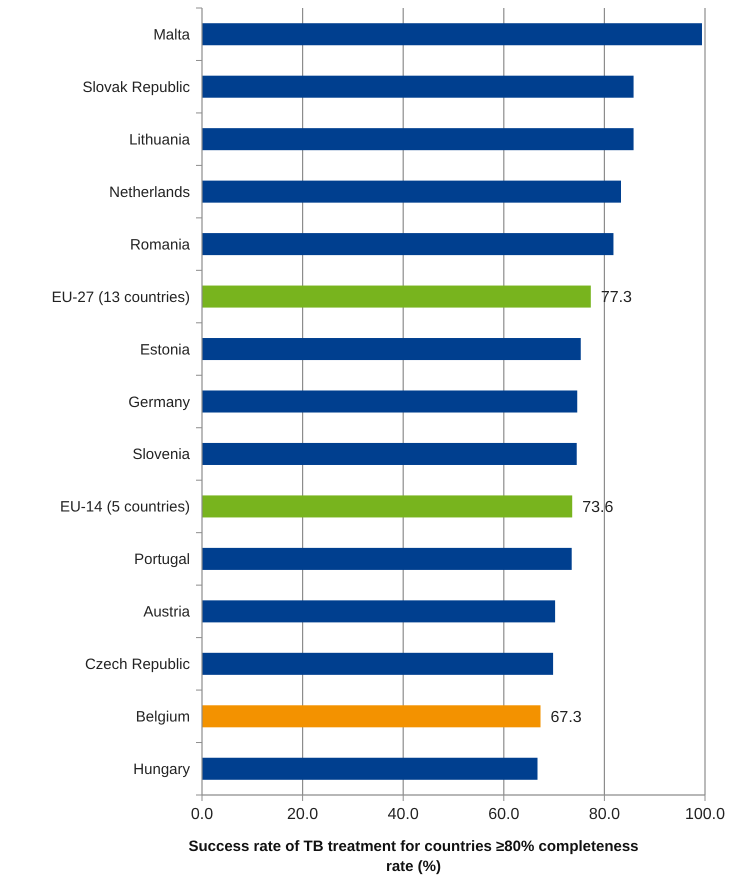 The height and width of the screenshot is (879, 733). Describe the element at coordinates (125, 507) in the screenshot. I see `y-tick-label: EU-14 (5 countries)` at that location.